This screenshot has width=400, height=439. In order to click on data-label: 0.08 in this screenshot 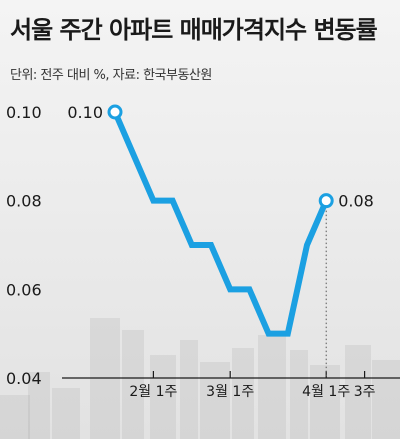, I will do `click(356, 201)`.